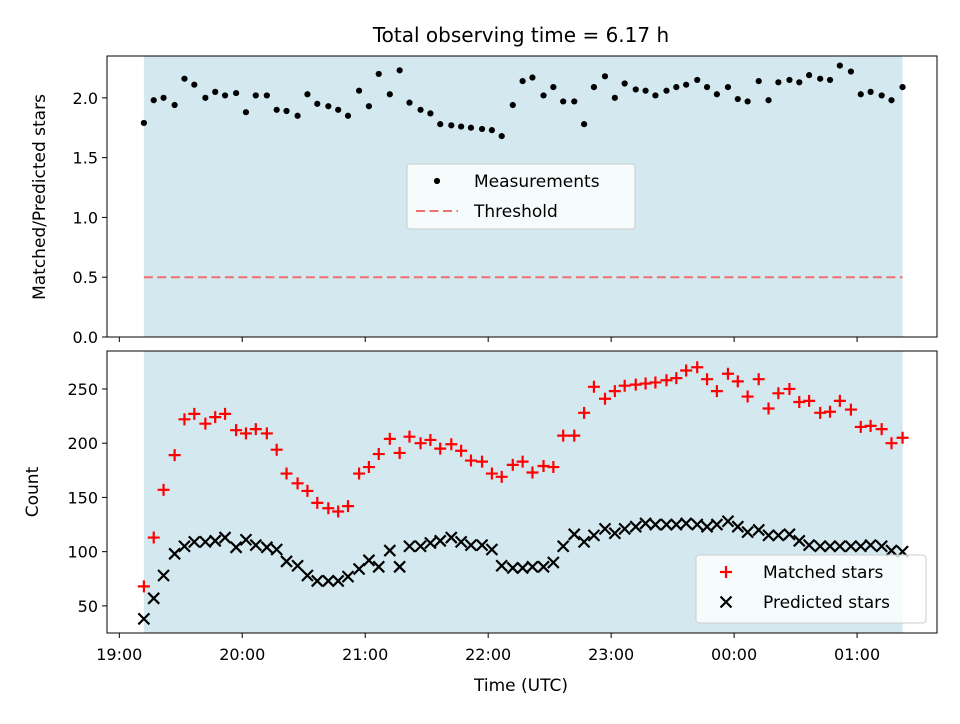  What do you see at coordinates (826, 603) in the screenshot?
I see `legend-label: Predicted stars` at bounding box center [826, 603].